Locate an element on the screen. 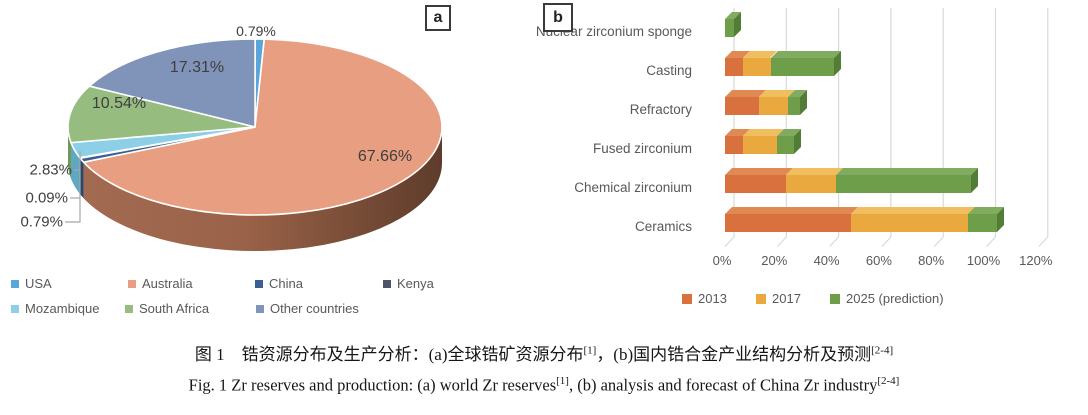 This screenshot has height=415, width=1088. caption-en-ref2: [2-4] is located at coordinates (888, 381).